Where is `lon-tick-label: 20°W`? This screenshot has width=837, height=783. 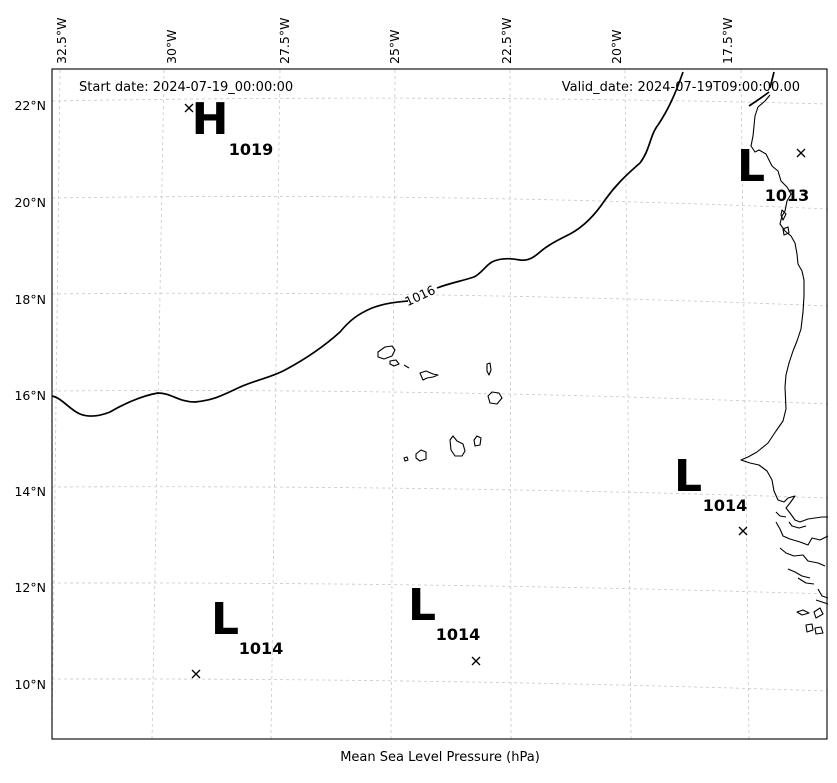
lon-tick-label: 20°W is located at coordinates (616, 46).